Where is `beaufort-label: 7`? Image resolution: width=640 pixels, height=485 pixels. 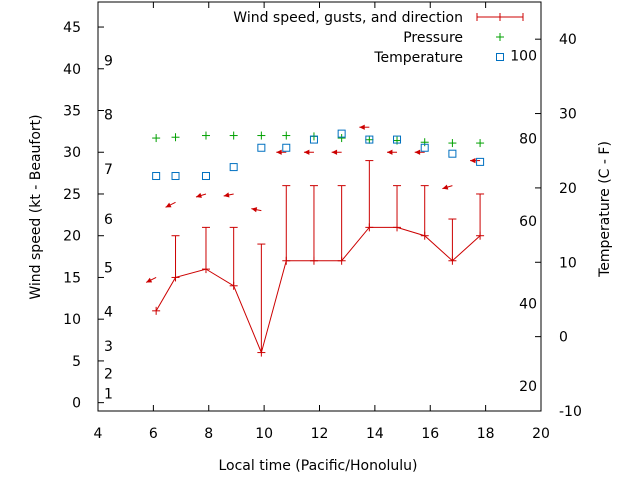
beaufort-label: 7 is located at coordinates (108, 170).